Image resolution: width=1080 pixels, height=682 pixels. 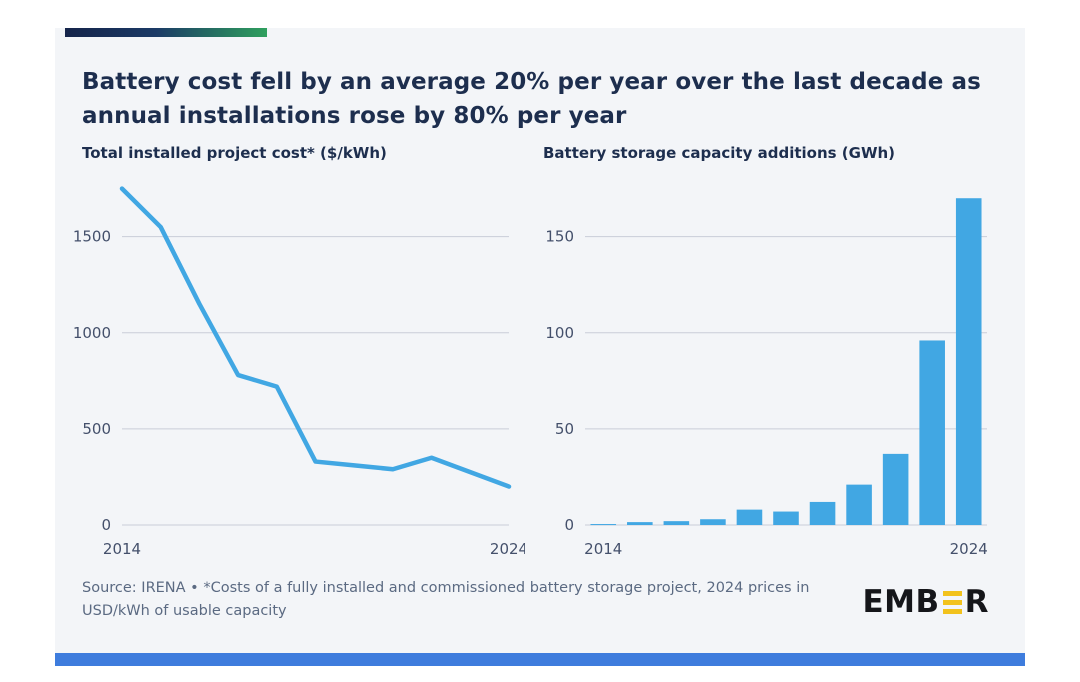 What do you see at coordinates (976, 602) in the screenshot?
I see `ember-logo-suffix: R` at bounding box center [976, 602].